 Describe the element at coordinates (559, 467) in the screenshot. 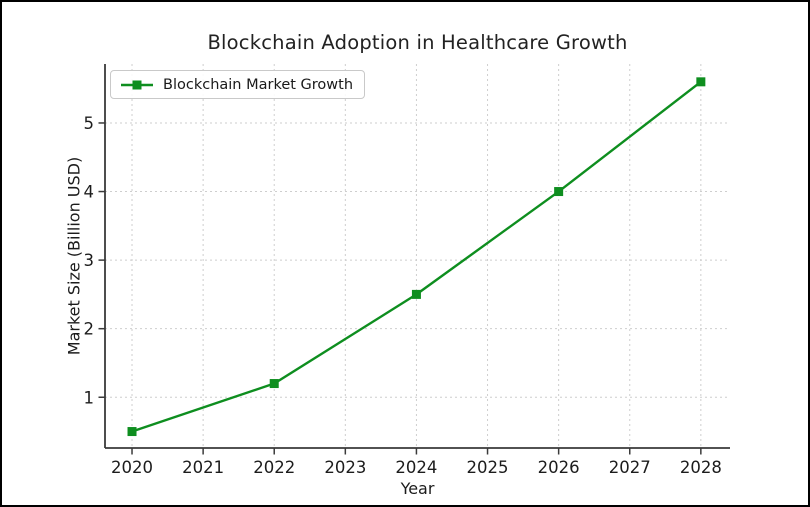

I see `x-tick-label: 2026` at that location.